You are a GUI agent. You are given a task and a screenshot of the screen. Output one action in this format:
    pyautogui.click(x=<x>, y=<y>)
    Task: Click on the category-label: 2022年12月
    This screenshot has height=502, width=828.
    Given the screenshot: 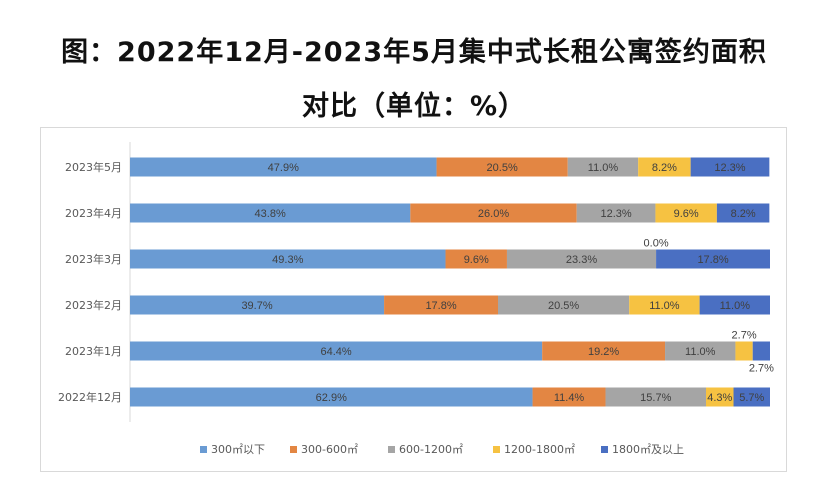 What is the action you would take?
    pyautogui.click(x=90, y=397)
    